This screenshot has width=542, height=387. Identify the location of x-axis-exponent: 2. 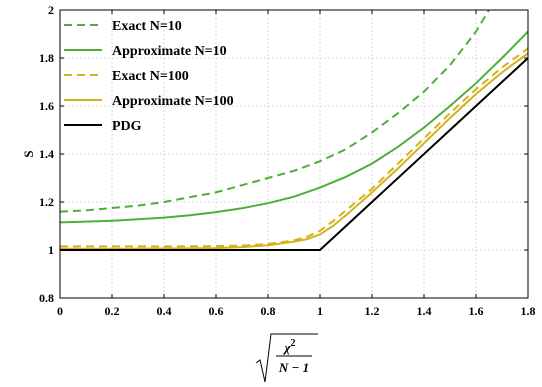
(293, 343).